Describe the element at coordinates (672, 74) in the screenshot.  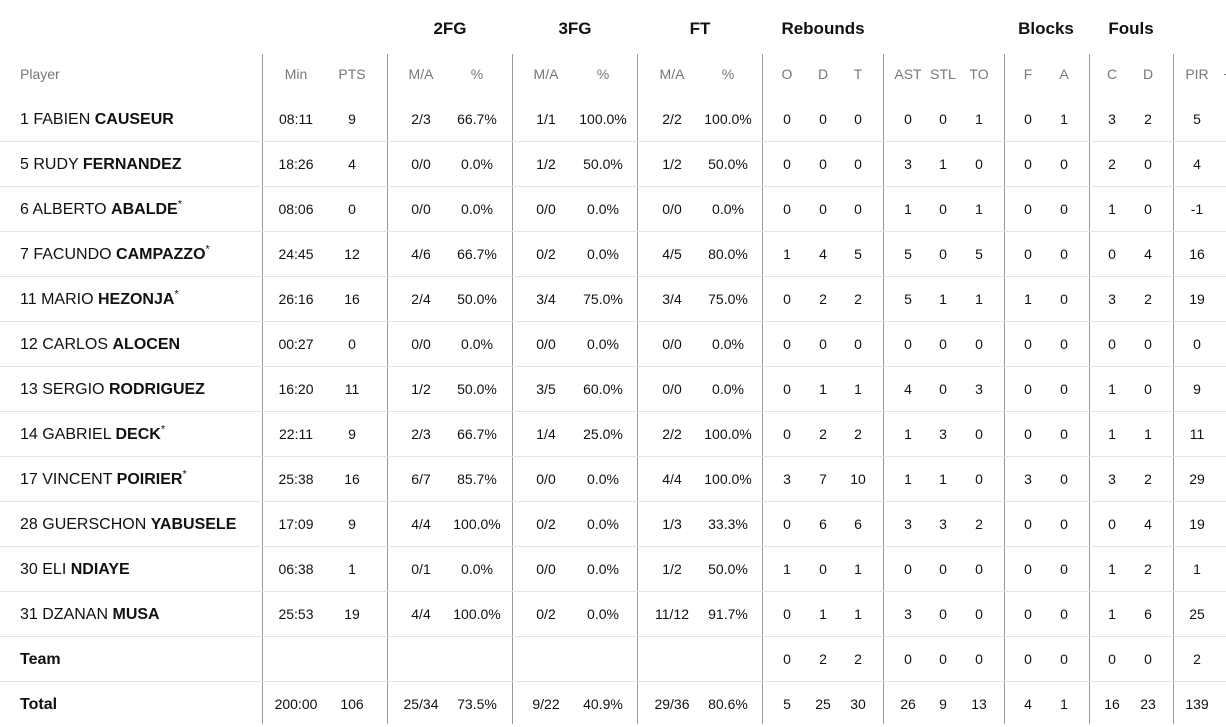
I see `column-header-ft-ma: M/A` at that location.